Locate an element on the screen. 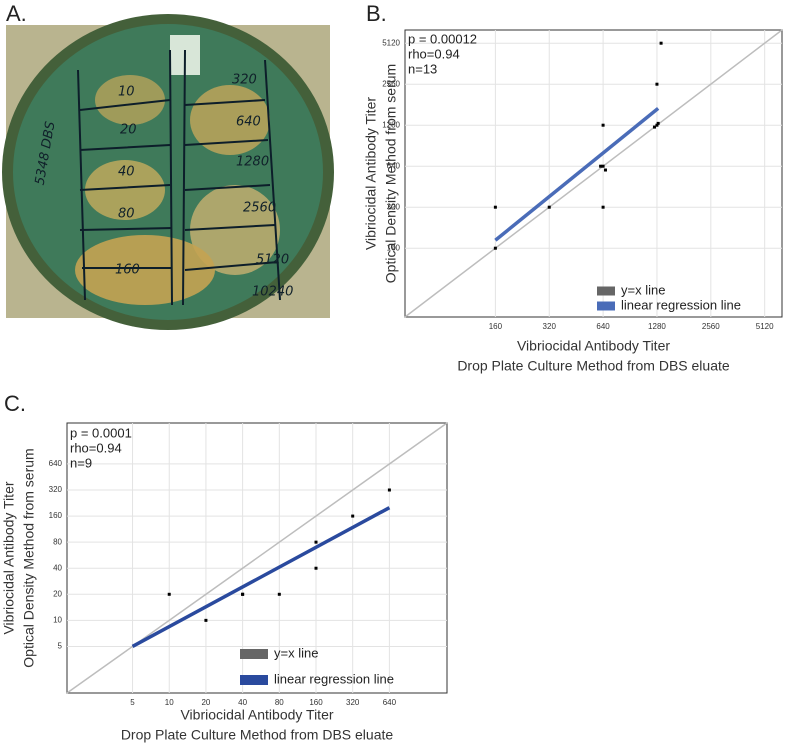  x-tick-label: 40 is located at coordinates (242, 702).